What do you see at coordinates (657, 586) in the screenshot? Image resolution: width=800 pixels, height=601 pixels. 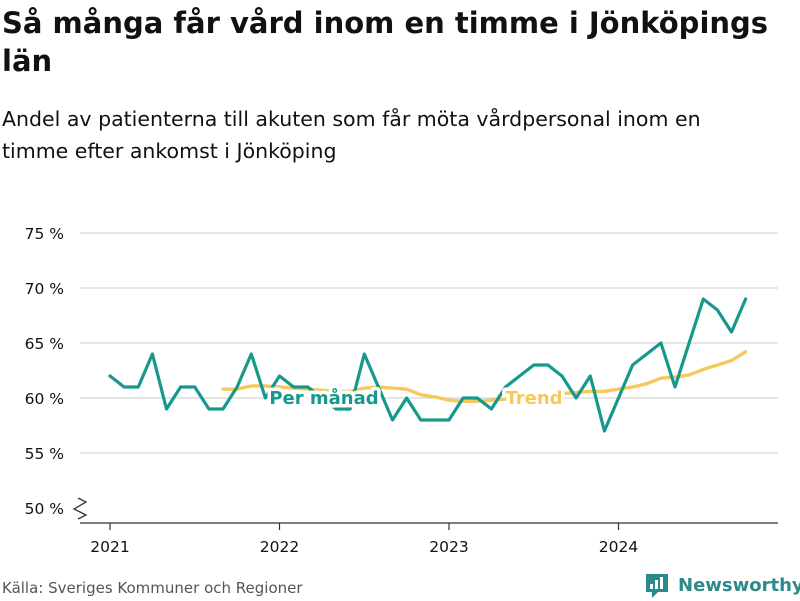 I see `newsworthy-logo-icon` at bounding box center [657, 586].